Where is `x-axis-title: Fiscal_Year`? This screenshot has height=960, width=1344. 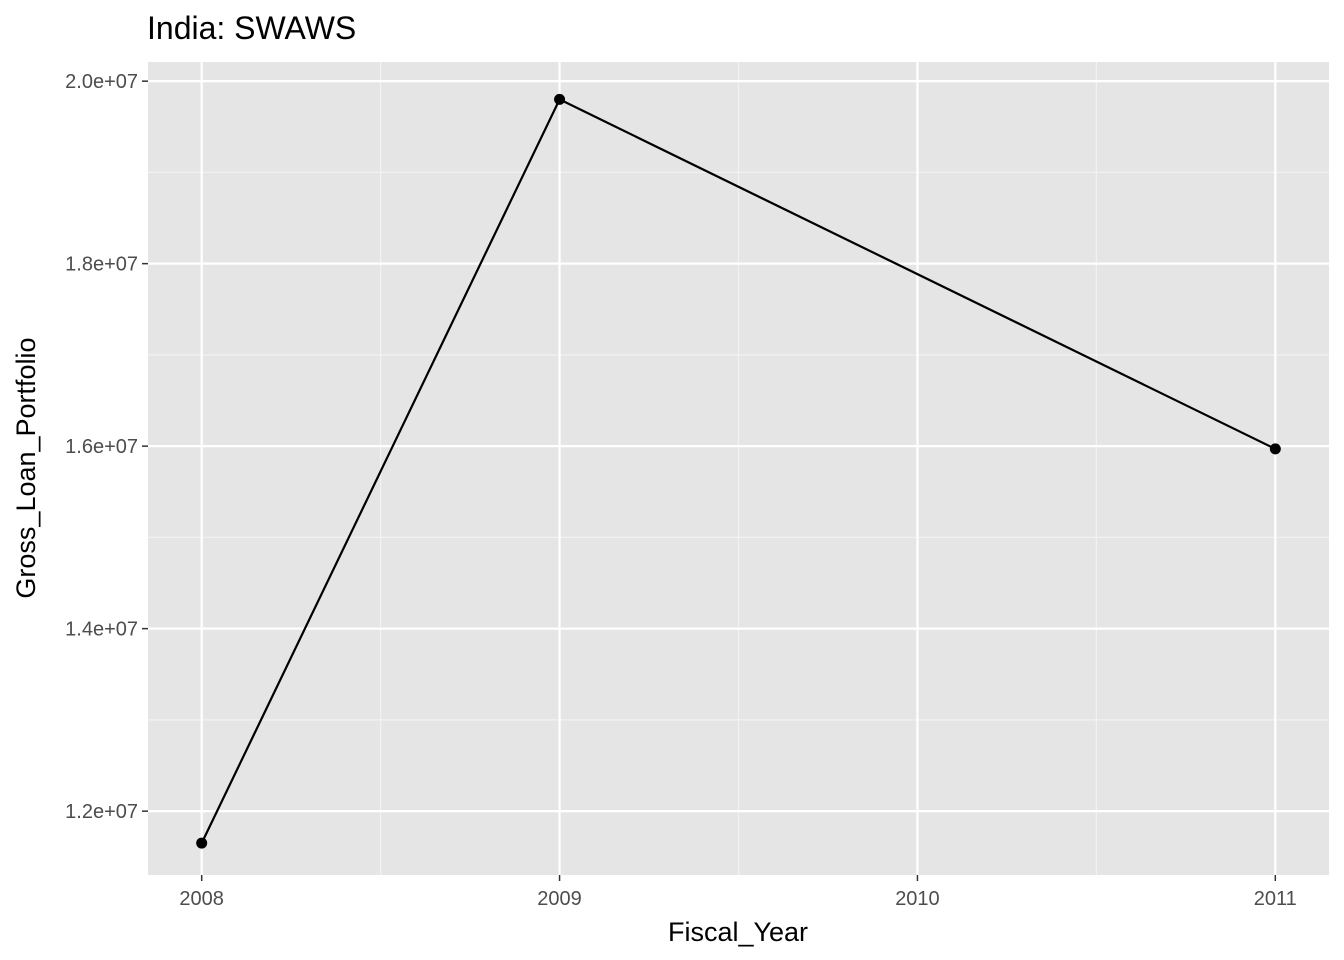 x-axis-title: Fiscal_Year is located at coordinates (738, 932).